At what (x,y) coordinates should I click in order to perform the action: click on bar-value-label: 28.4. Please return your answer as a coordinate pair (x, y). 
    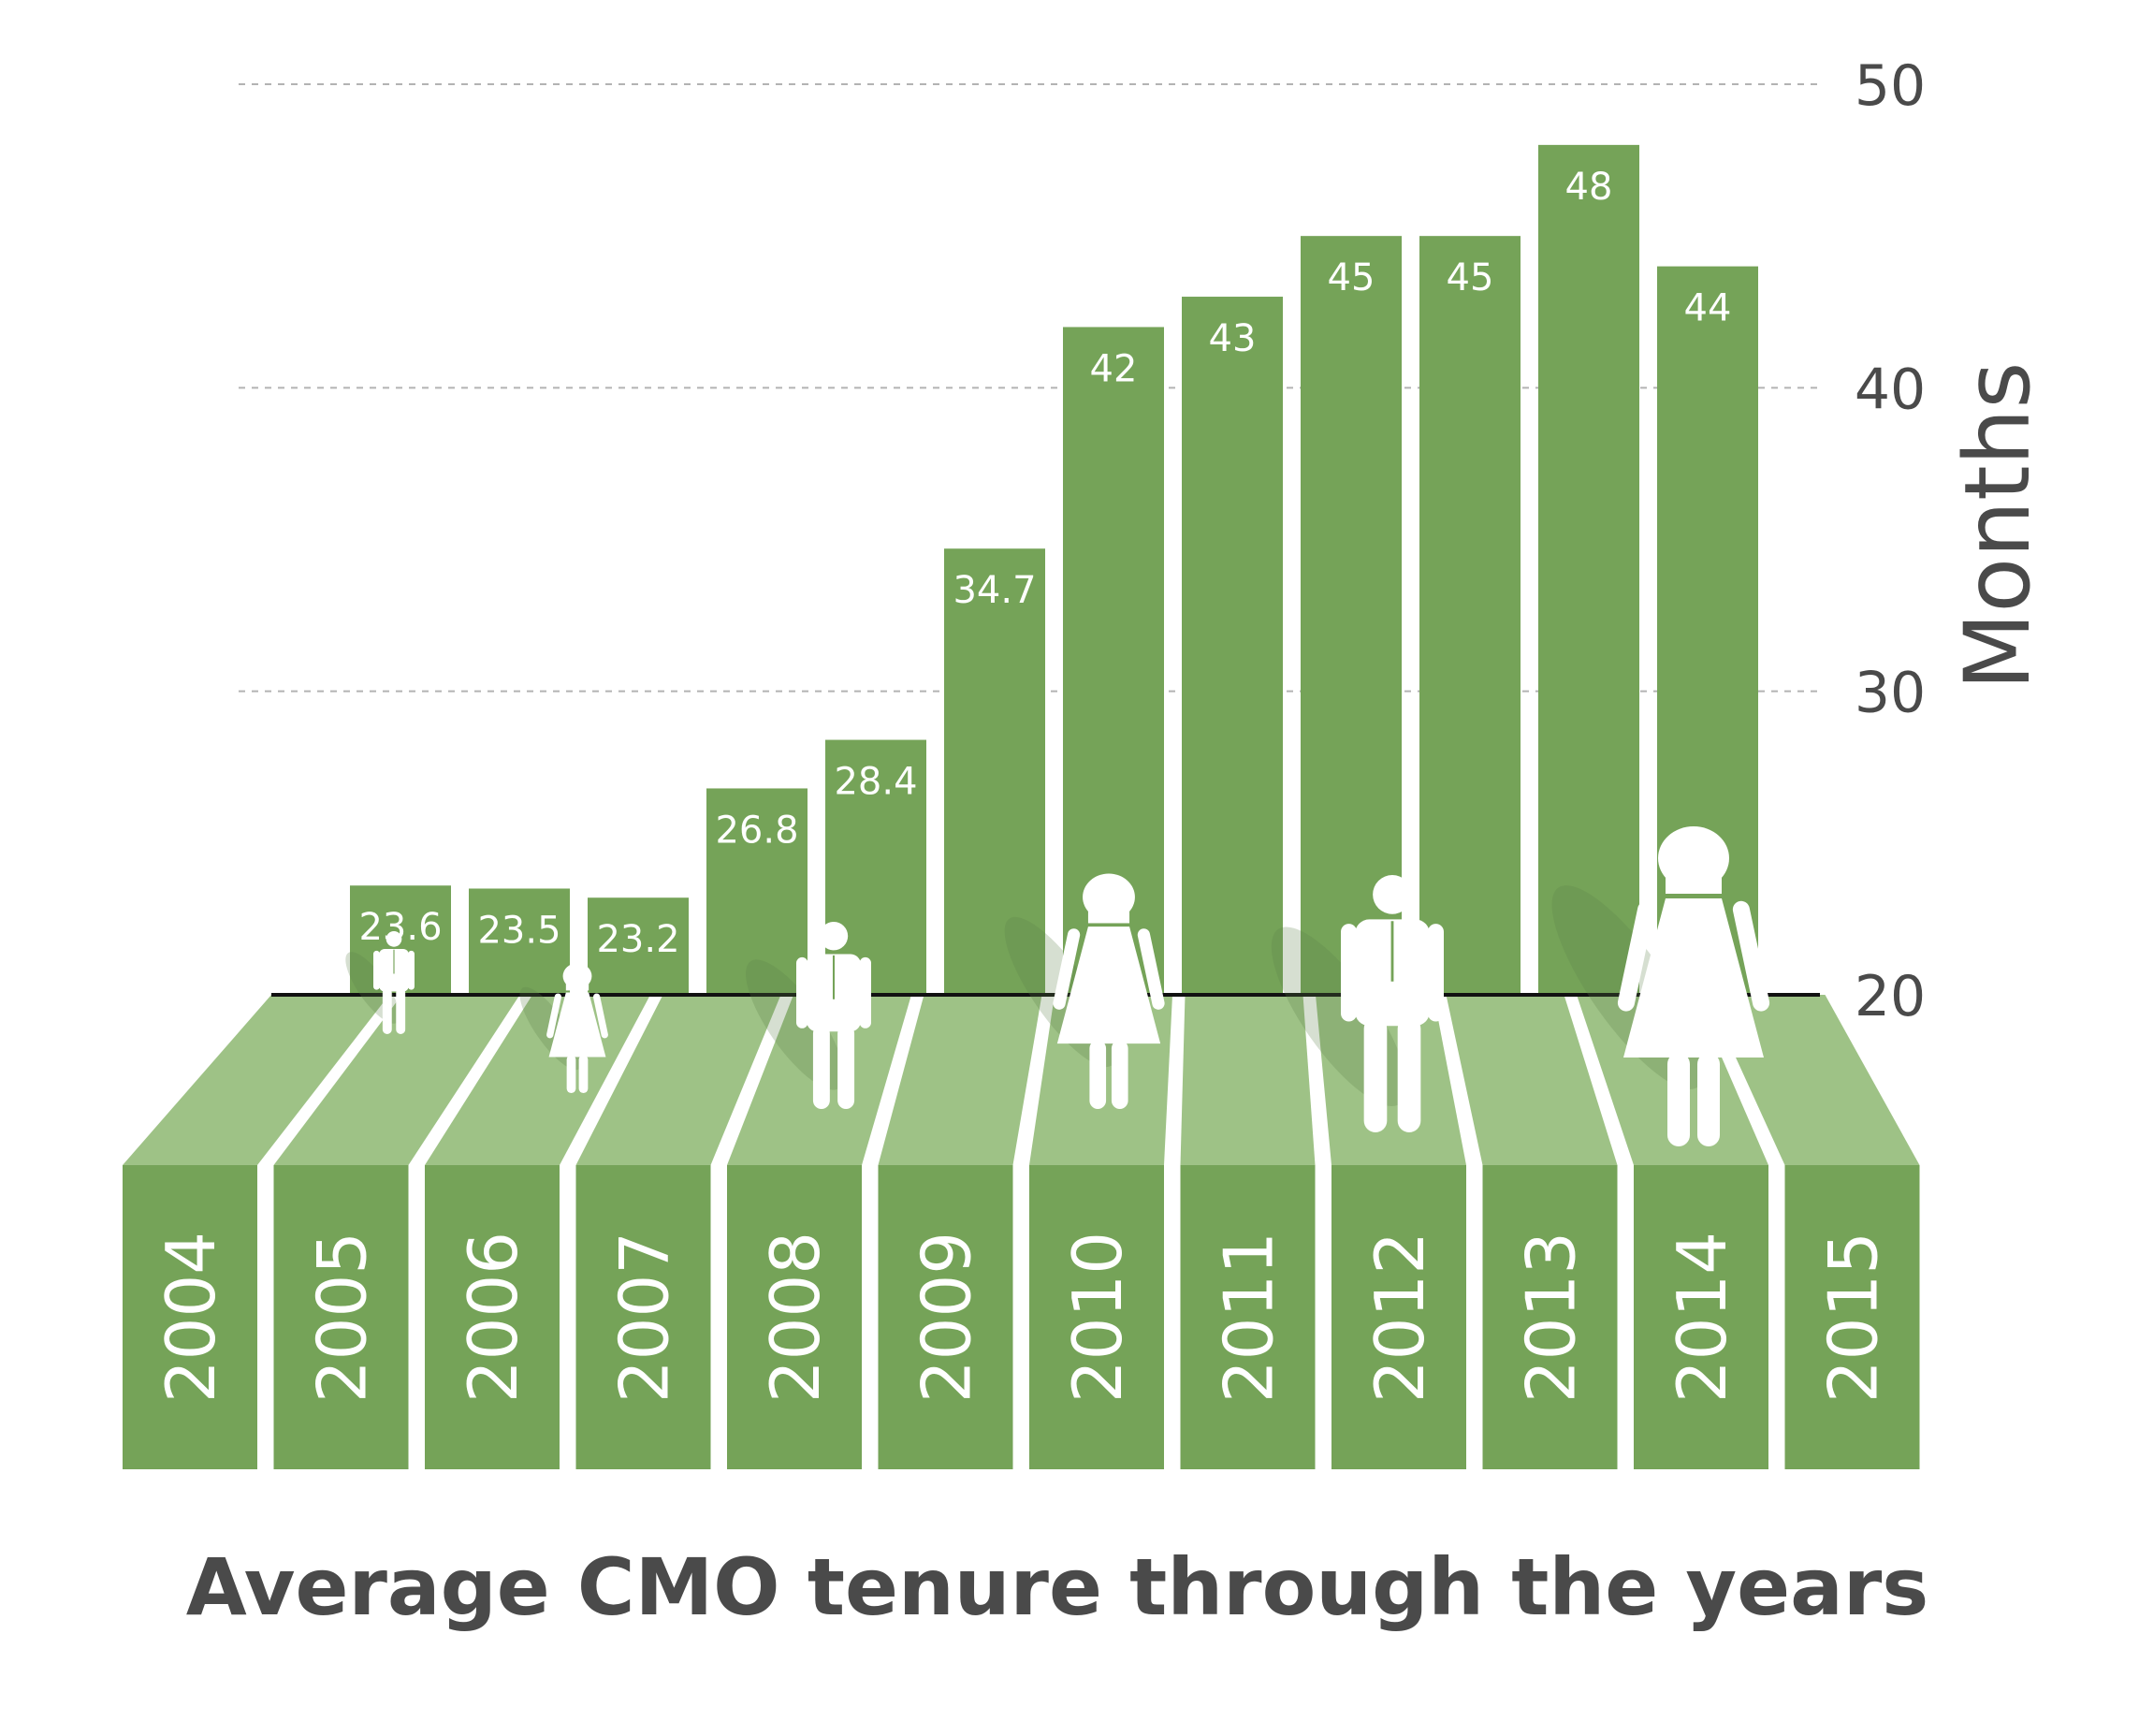
    Looking at the image, I should click on (875, 782).